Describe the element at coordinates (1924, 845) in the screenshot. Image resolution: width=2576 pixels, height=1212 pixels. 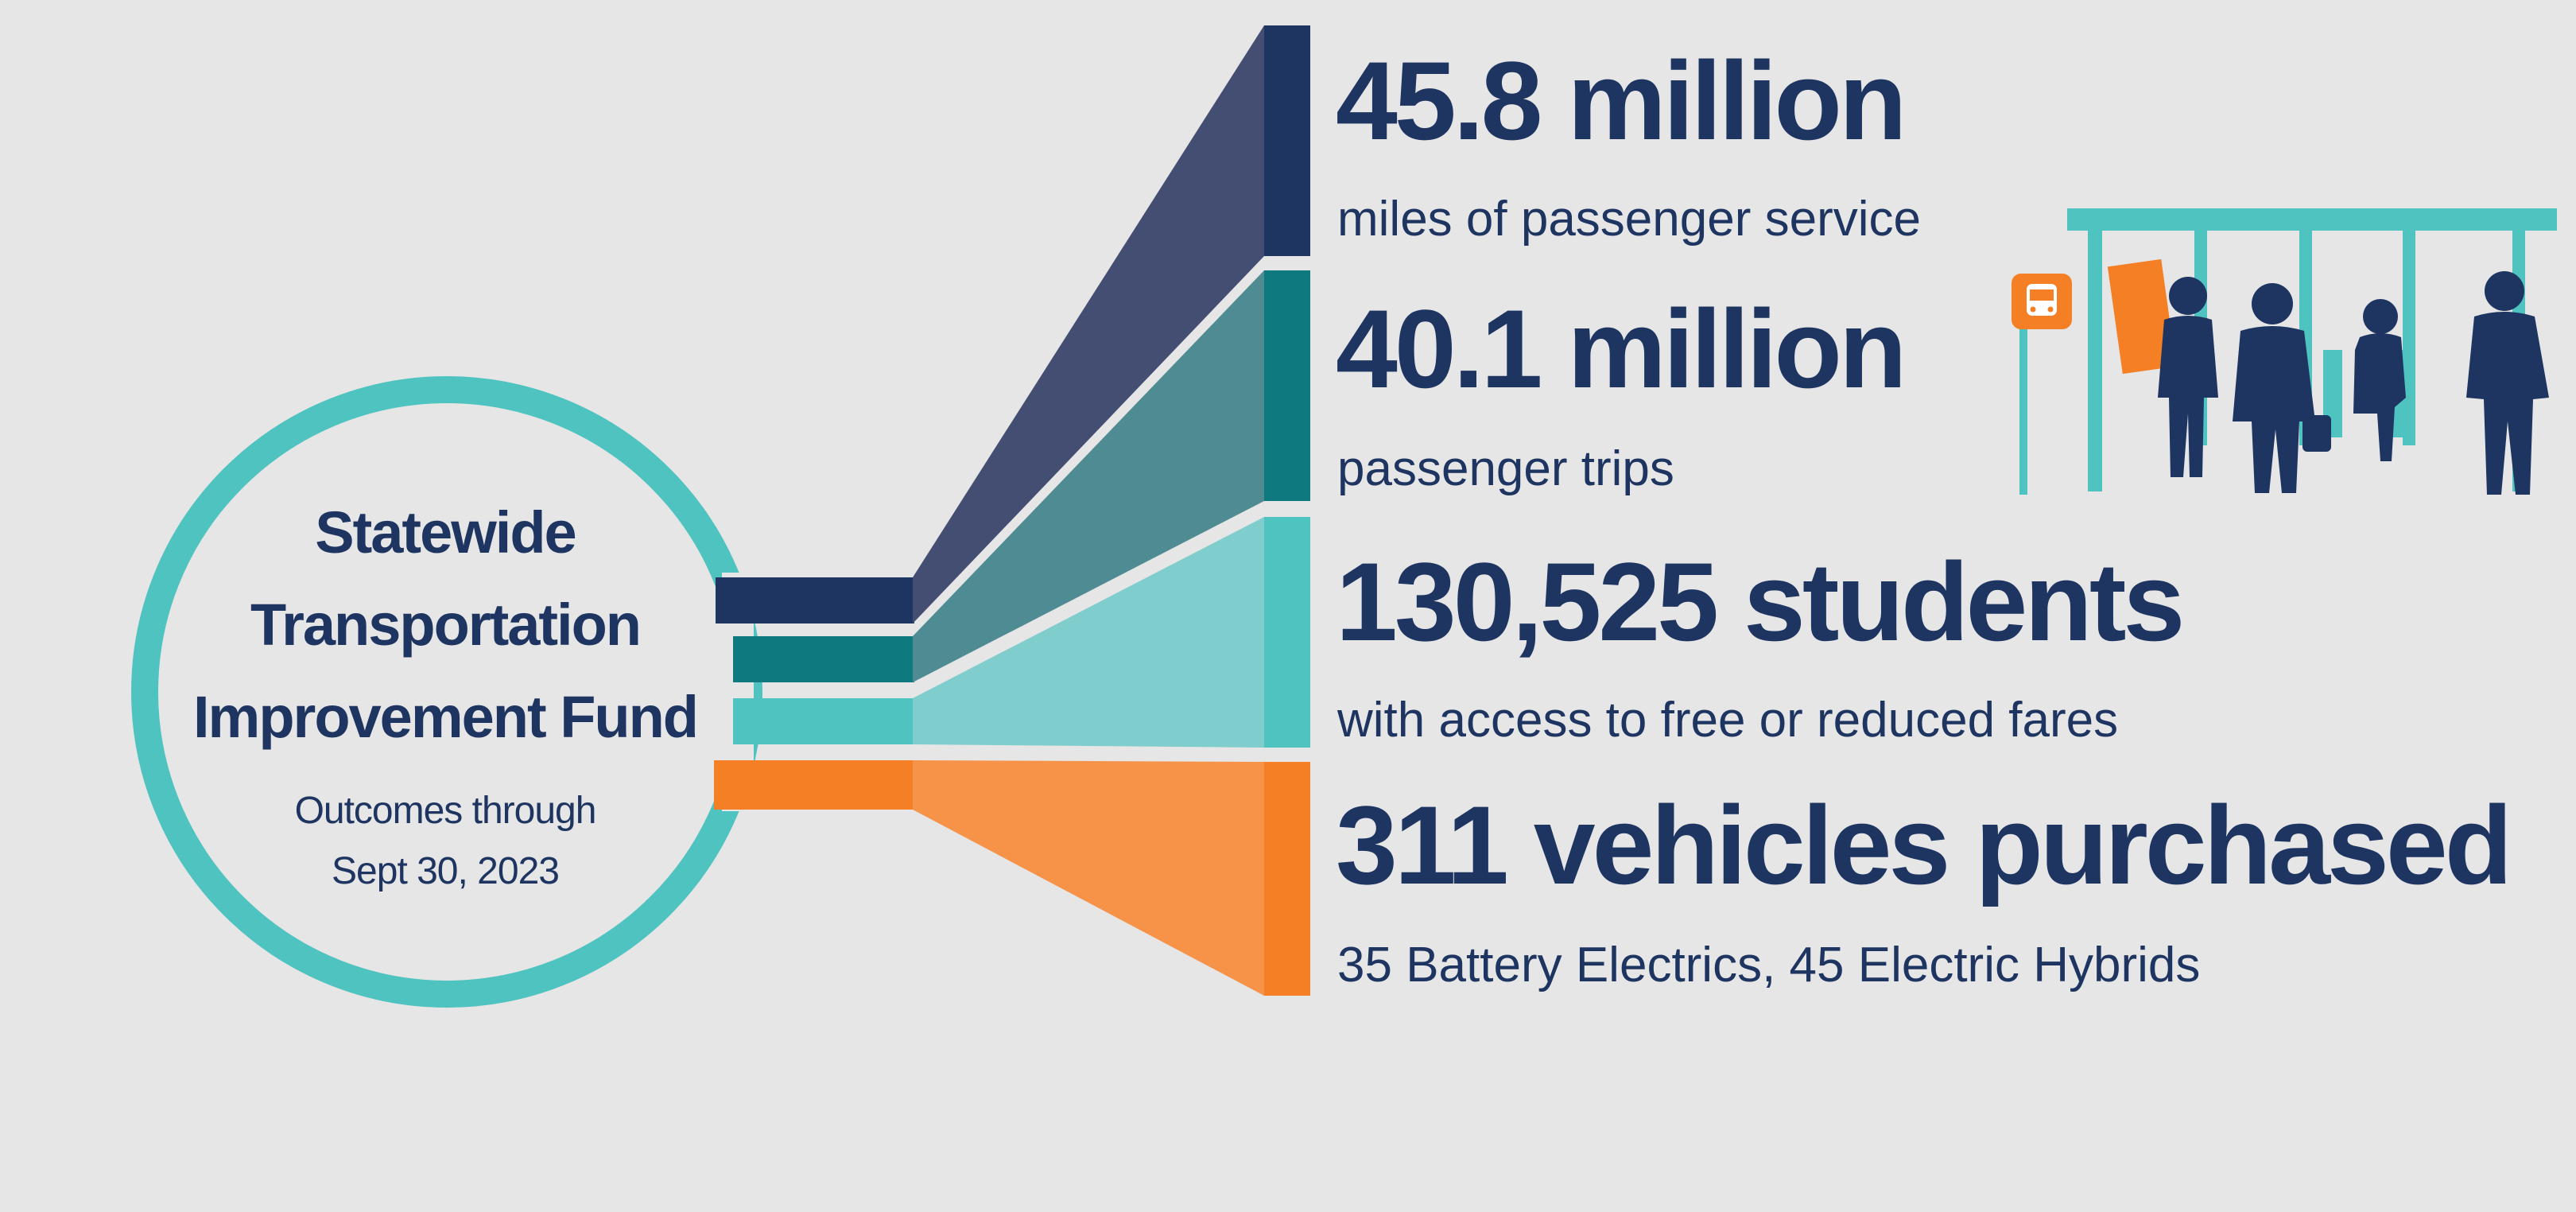
I see `stat-value-vehicles: 311 vehicles purchased` at that location.